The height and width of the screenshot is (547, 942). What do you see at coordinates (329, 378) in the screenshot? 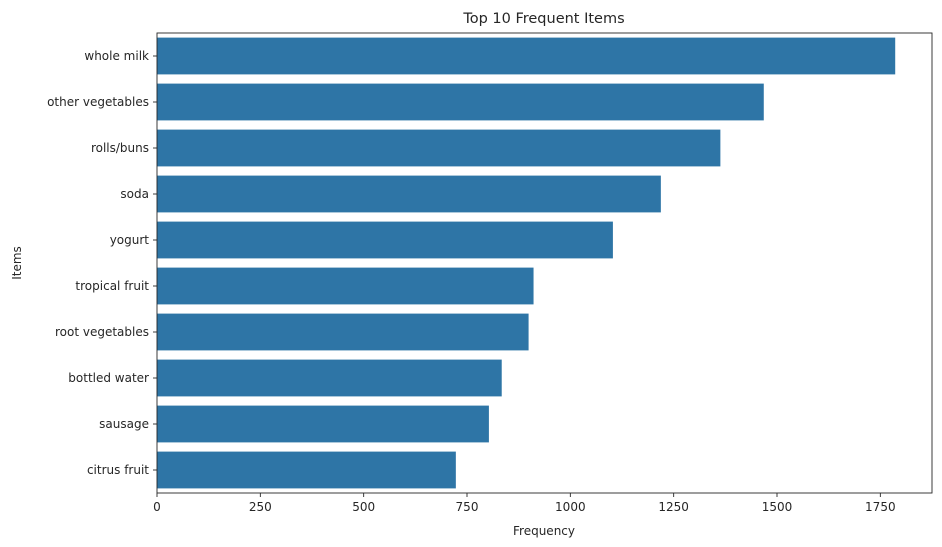
I see `bar-bottled-water` at bounding box center [329, 378].